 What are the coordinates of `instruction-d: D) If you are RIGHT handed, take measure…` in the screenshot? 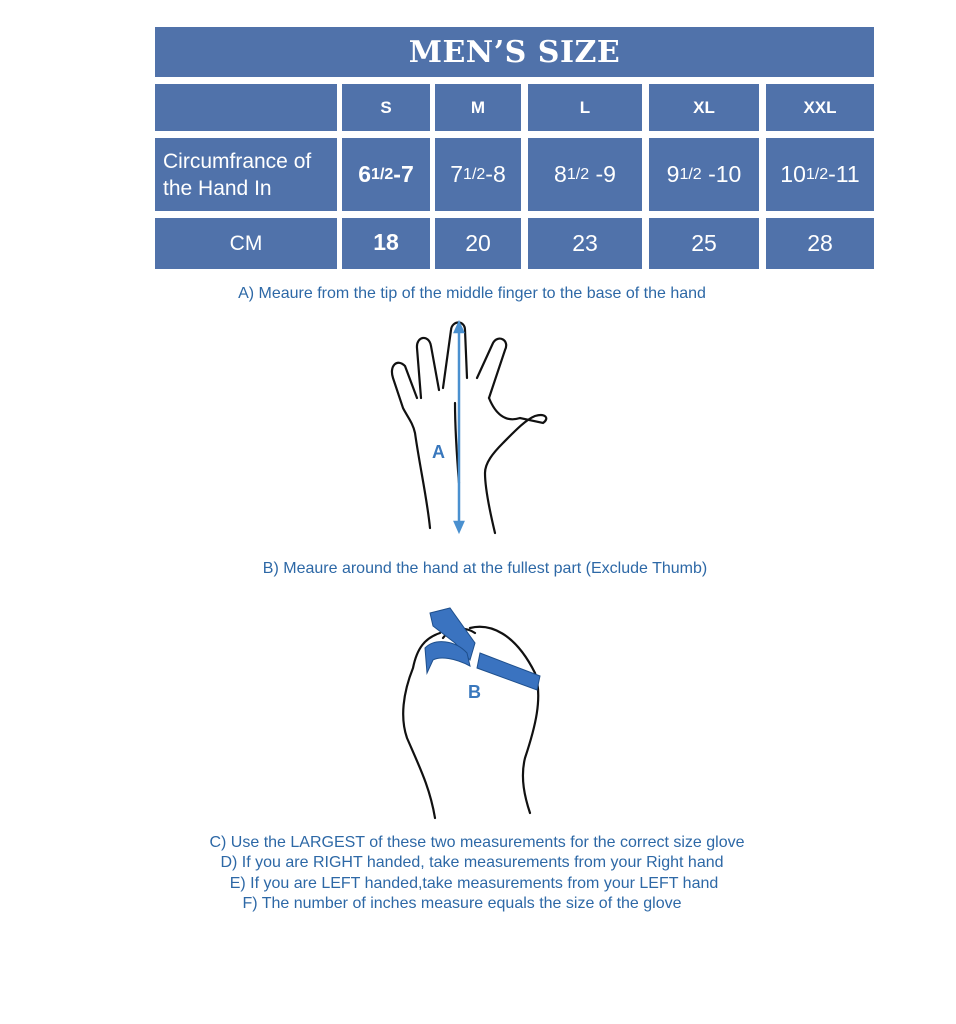 It's located at (472, 862).